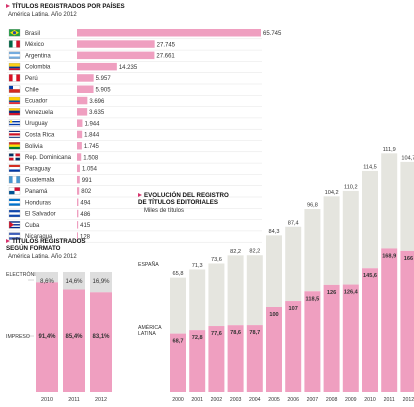  What do you see at coordinates (370, 167) in the screenshot?
I see `espana-value-label: 114,5` at bounding box center [370, 167].